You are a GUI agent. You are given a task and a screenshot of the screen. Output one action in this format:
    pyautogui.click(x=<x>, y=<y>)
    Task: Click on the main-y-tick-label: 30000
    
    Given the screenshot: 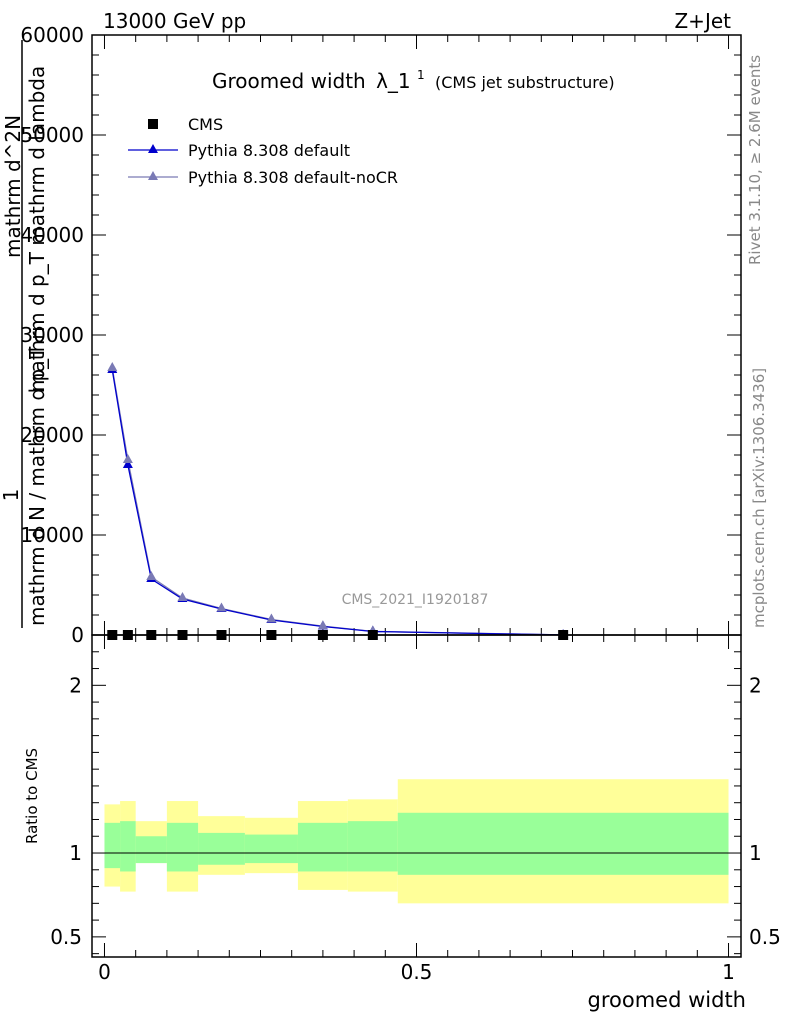 What is the action you would take?
    pyautogui.click(x=52, y=335)
    